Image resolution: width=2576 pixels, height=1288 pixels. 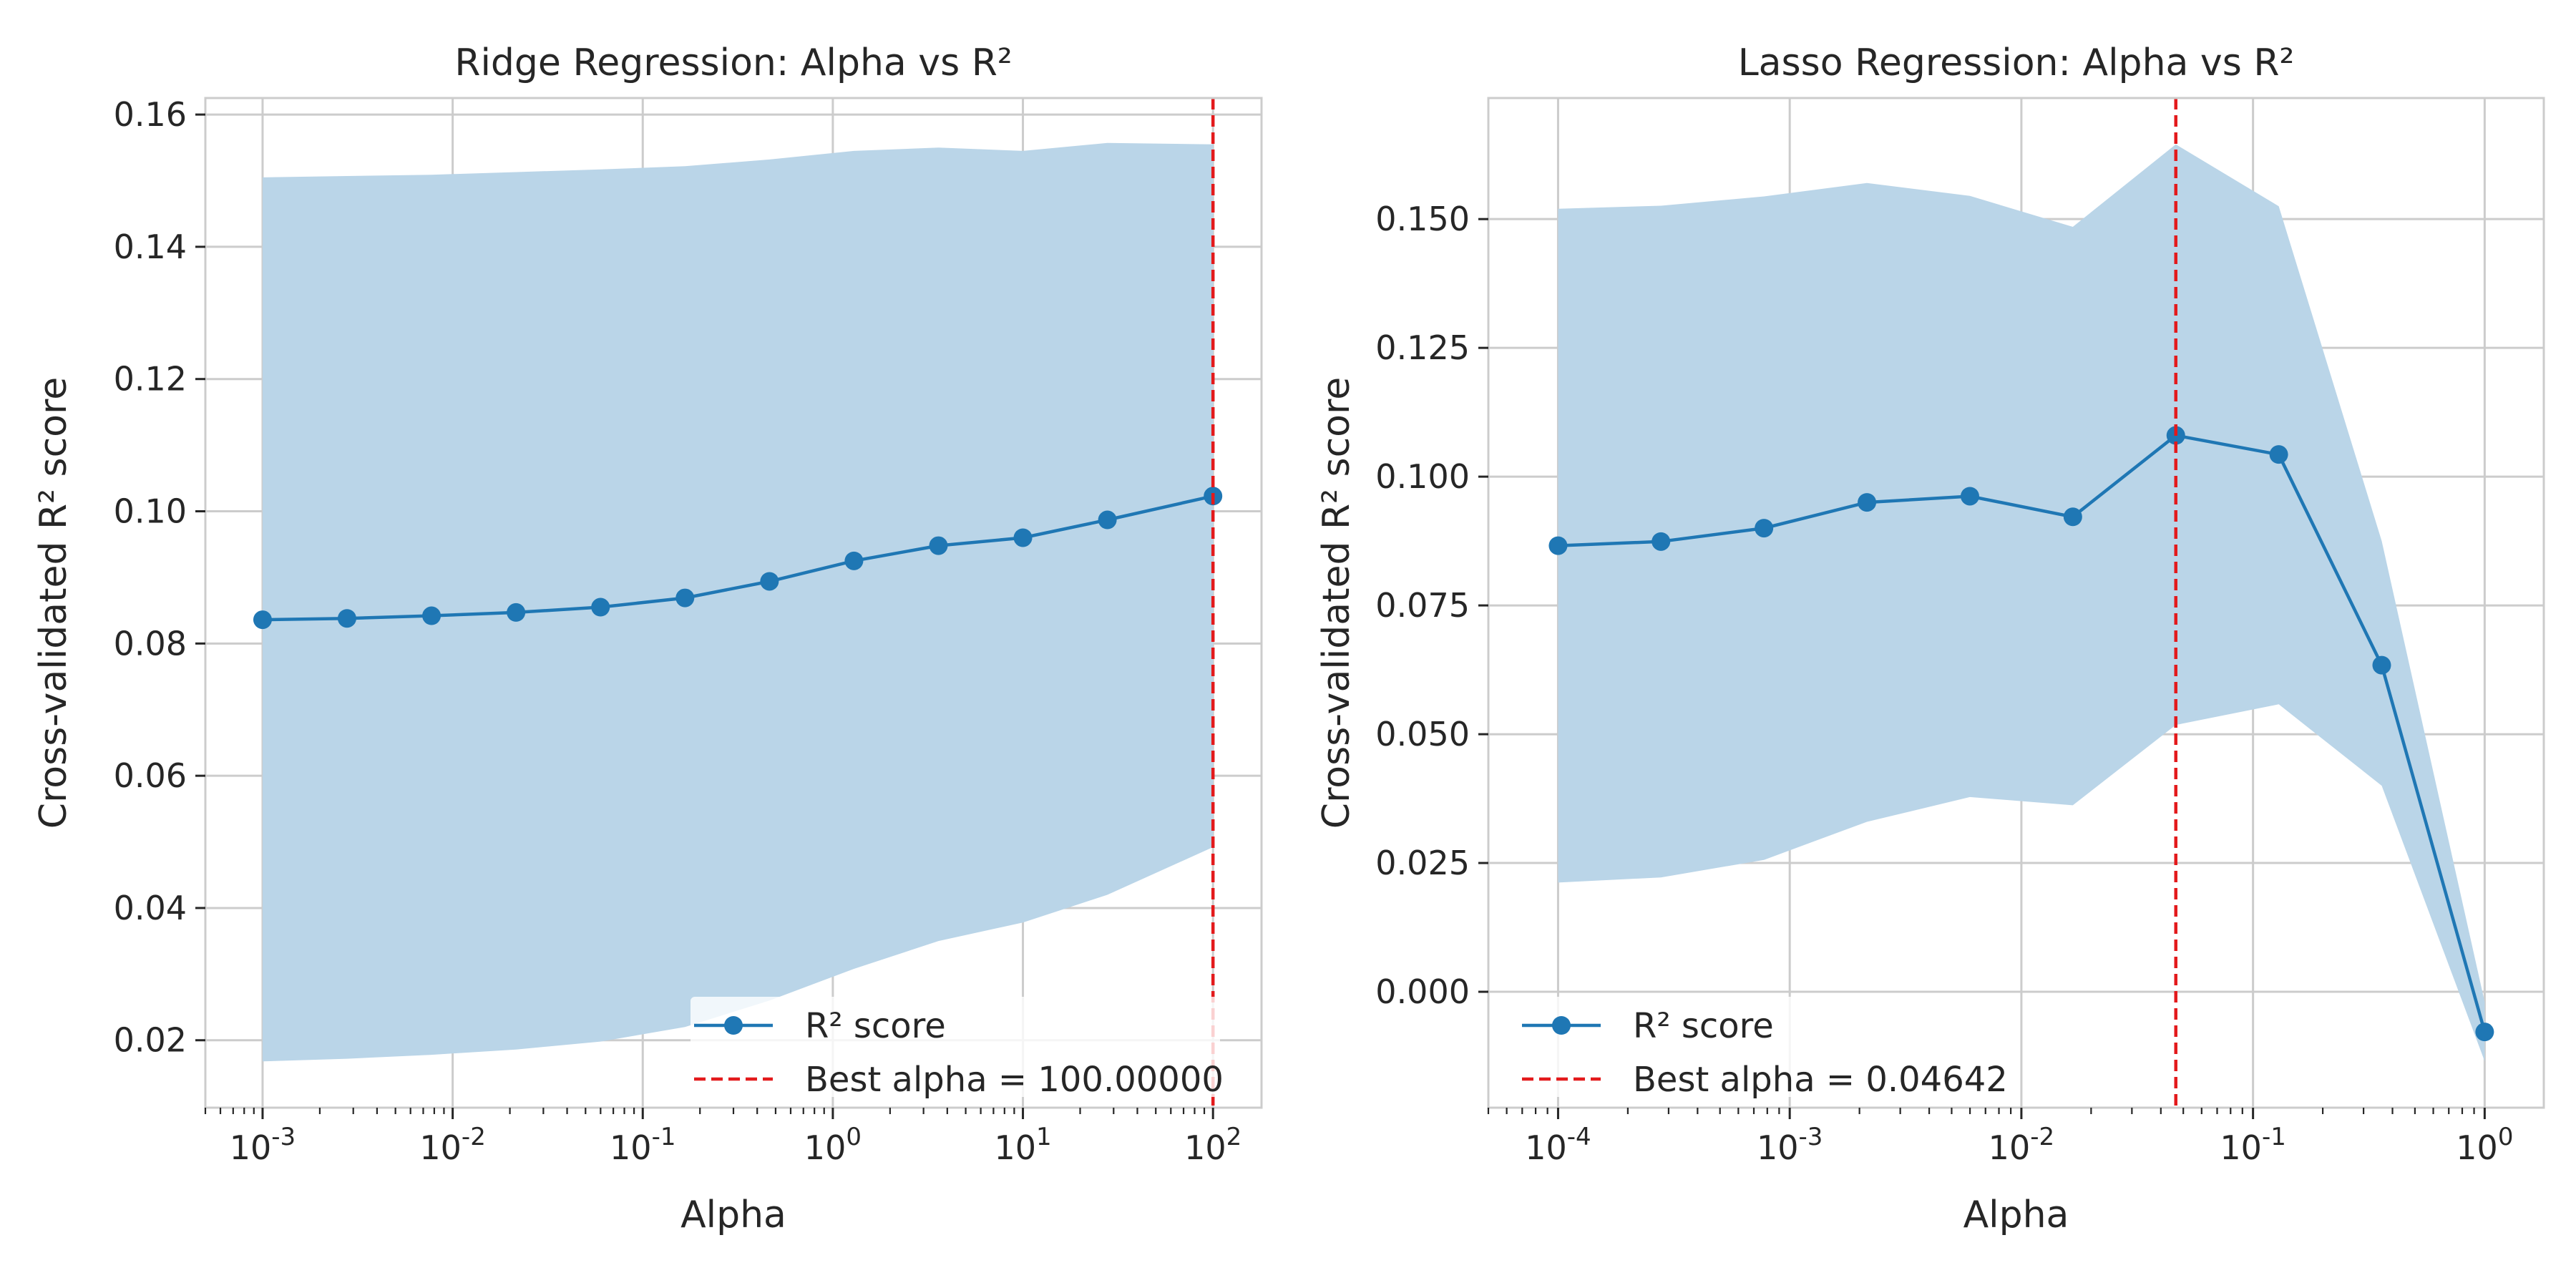 I want to click on chart-title: Lasso Regression: Alpha vs R², so click(x=2016, y=63).